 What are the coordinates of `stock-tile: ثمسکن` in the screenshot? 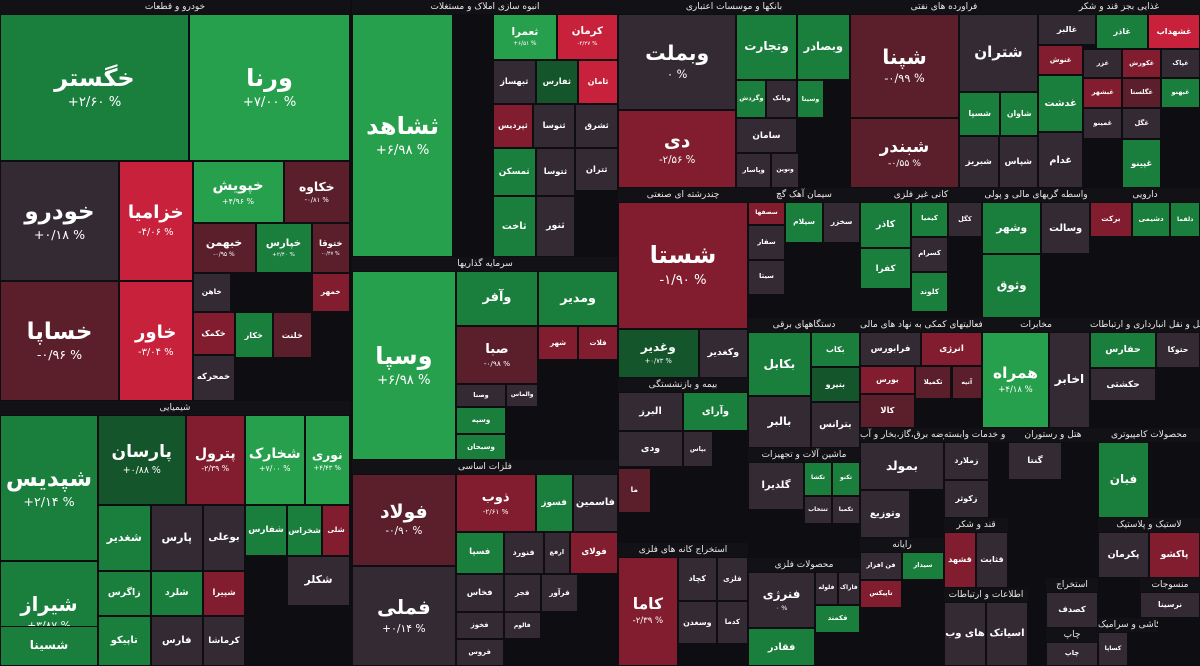 It's located at (514, 172).